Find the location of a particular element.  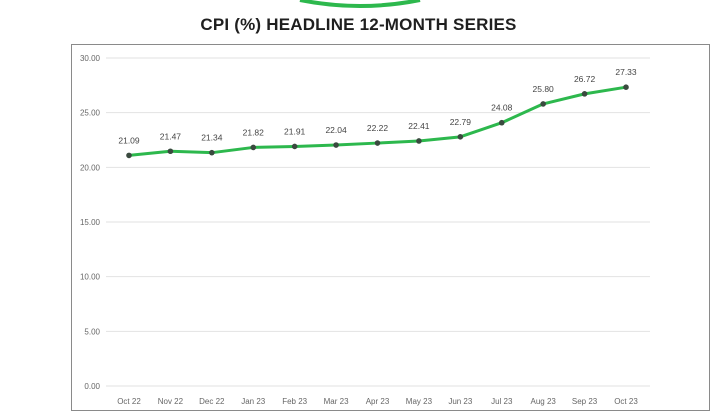

y-tick-label: 30.00 is located at coordinates (90, 58).